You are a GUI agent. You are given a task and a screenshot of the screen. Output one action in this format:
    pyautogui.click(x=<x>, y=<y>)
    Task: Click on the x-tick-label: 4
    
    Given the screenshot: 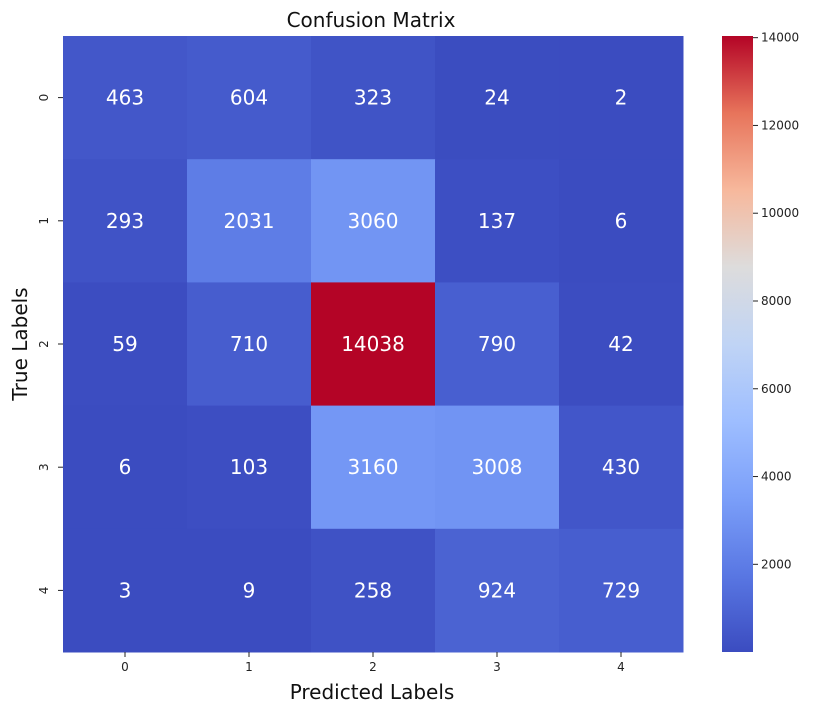 What is the action you would take?
    pyautogui.click(x=621, y=667)
    